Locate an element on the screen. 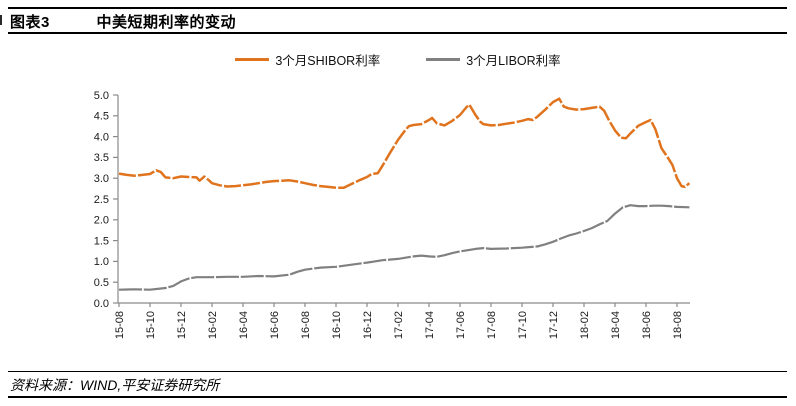  x-tick-label: 16-10 is located at coordinates (337, 325).